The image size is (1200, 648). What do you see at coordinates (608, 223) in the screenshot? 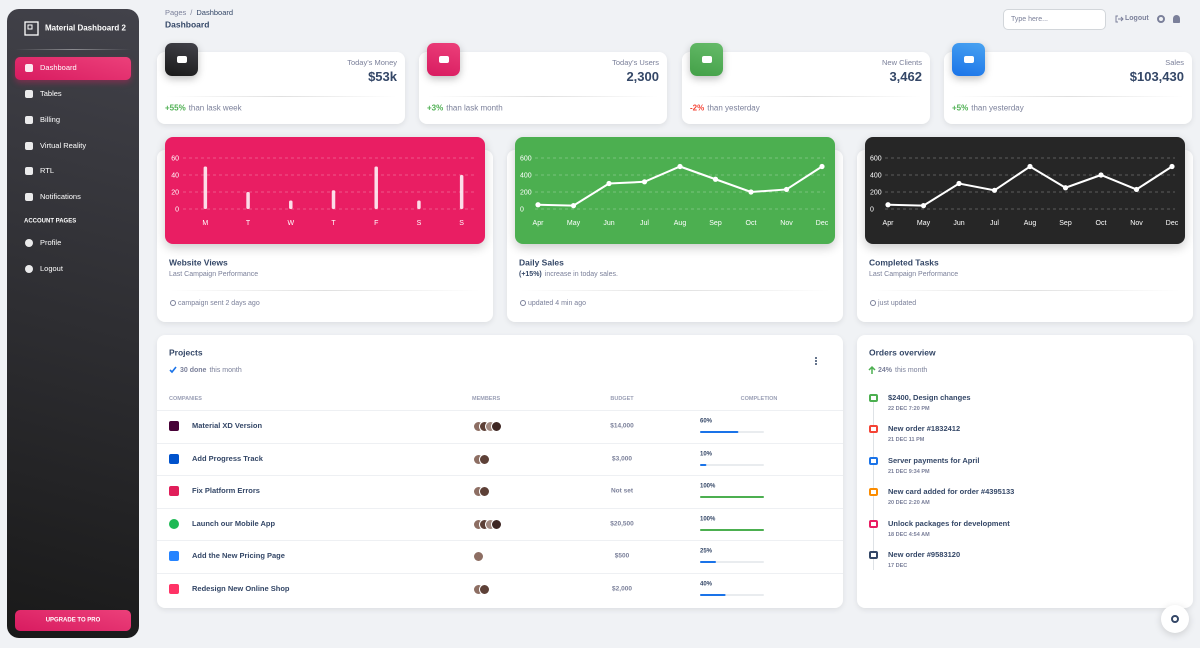
I see `x-tick-label: Jun` at bounding box center [608, 223].